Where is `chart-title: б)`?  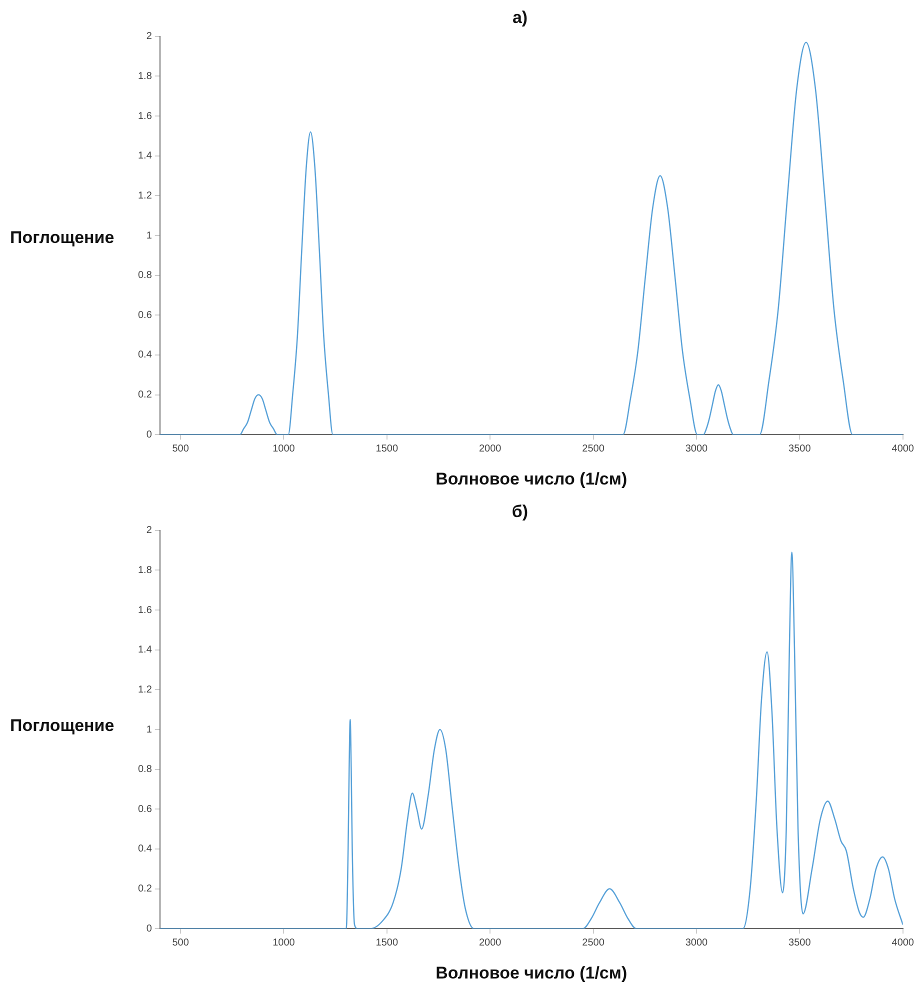
chart-title: б) is located at coordinates (520, 511).